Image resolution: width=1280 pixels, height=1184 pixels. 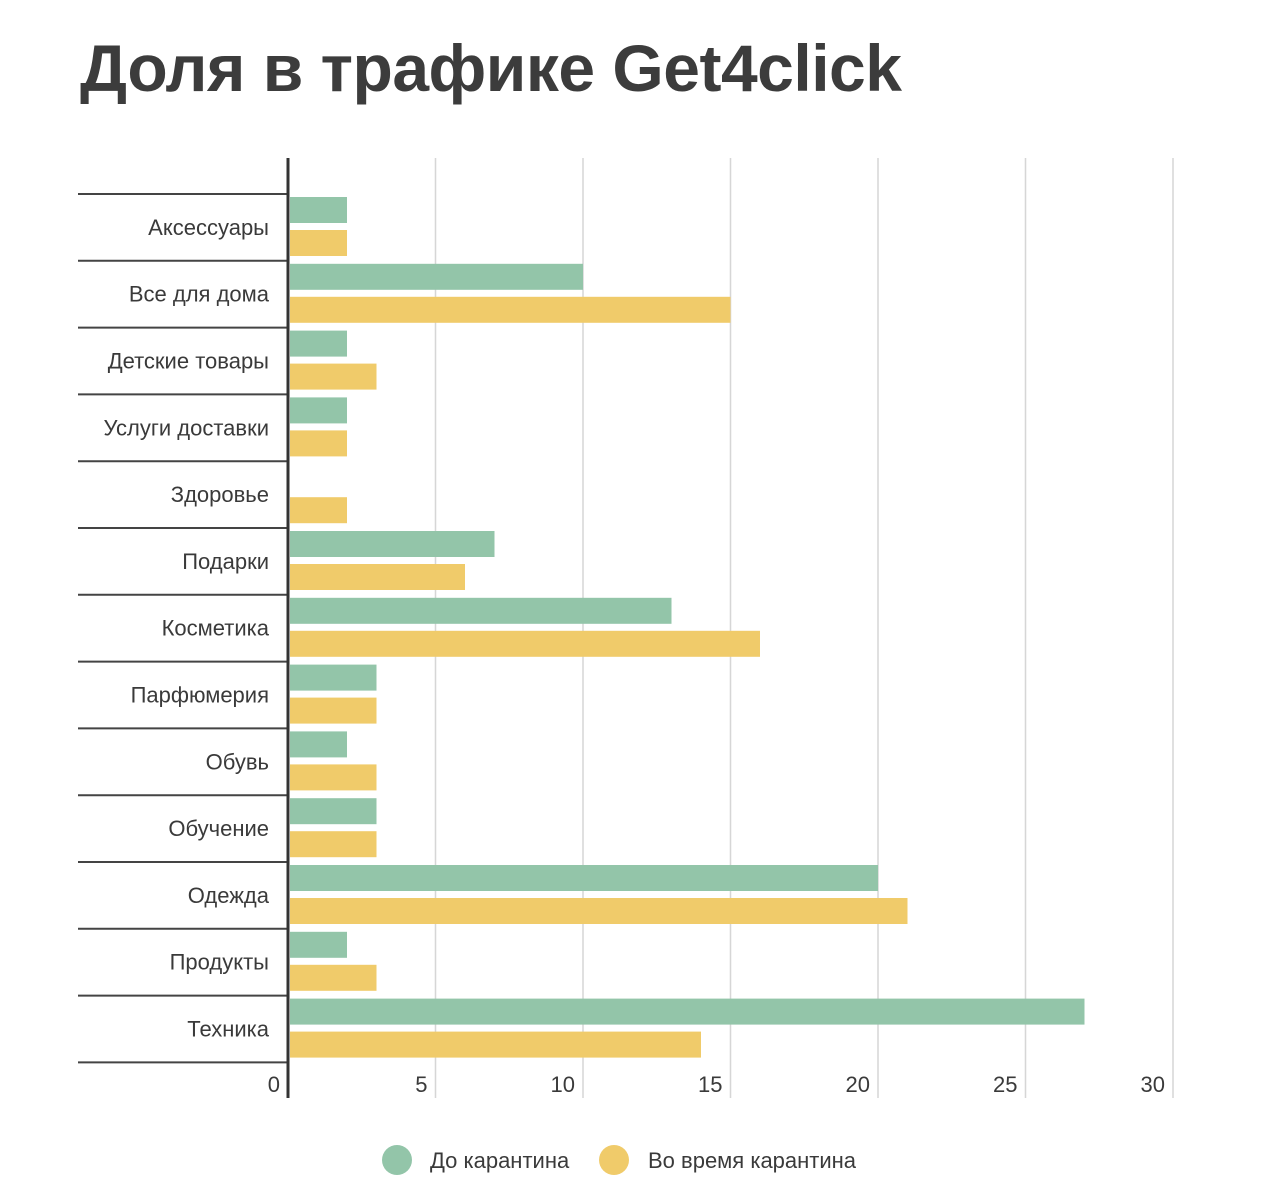 What do you see at coordinates (614, 1160) in the screenshot?
I see `legend-swatch-during` at bounding box center [614, 1160].